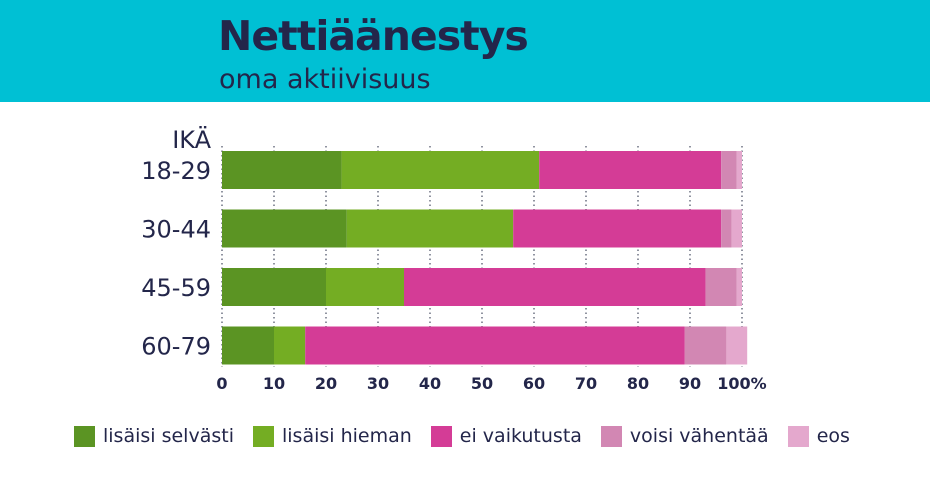 Image resolution: width=930 pixels, height=487 pixels. I want to click on x-tick-label: 70, so click(586, 383).